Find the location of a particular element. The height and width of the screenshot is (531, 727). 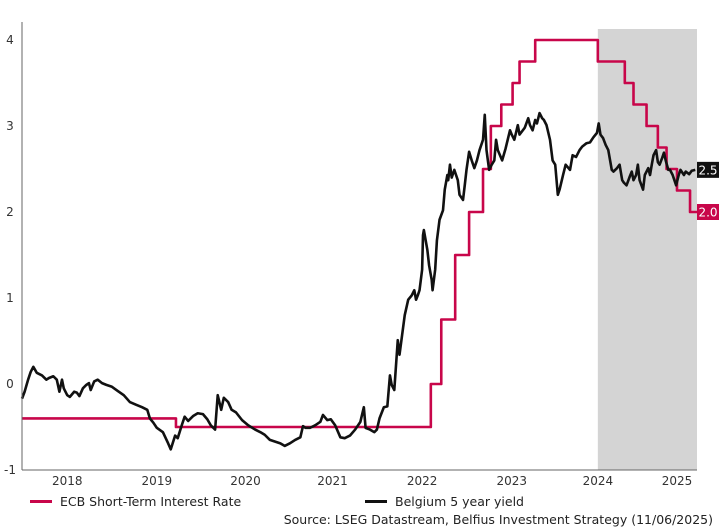

x-tick-label: 2025 is located at coordinates (677, 481).